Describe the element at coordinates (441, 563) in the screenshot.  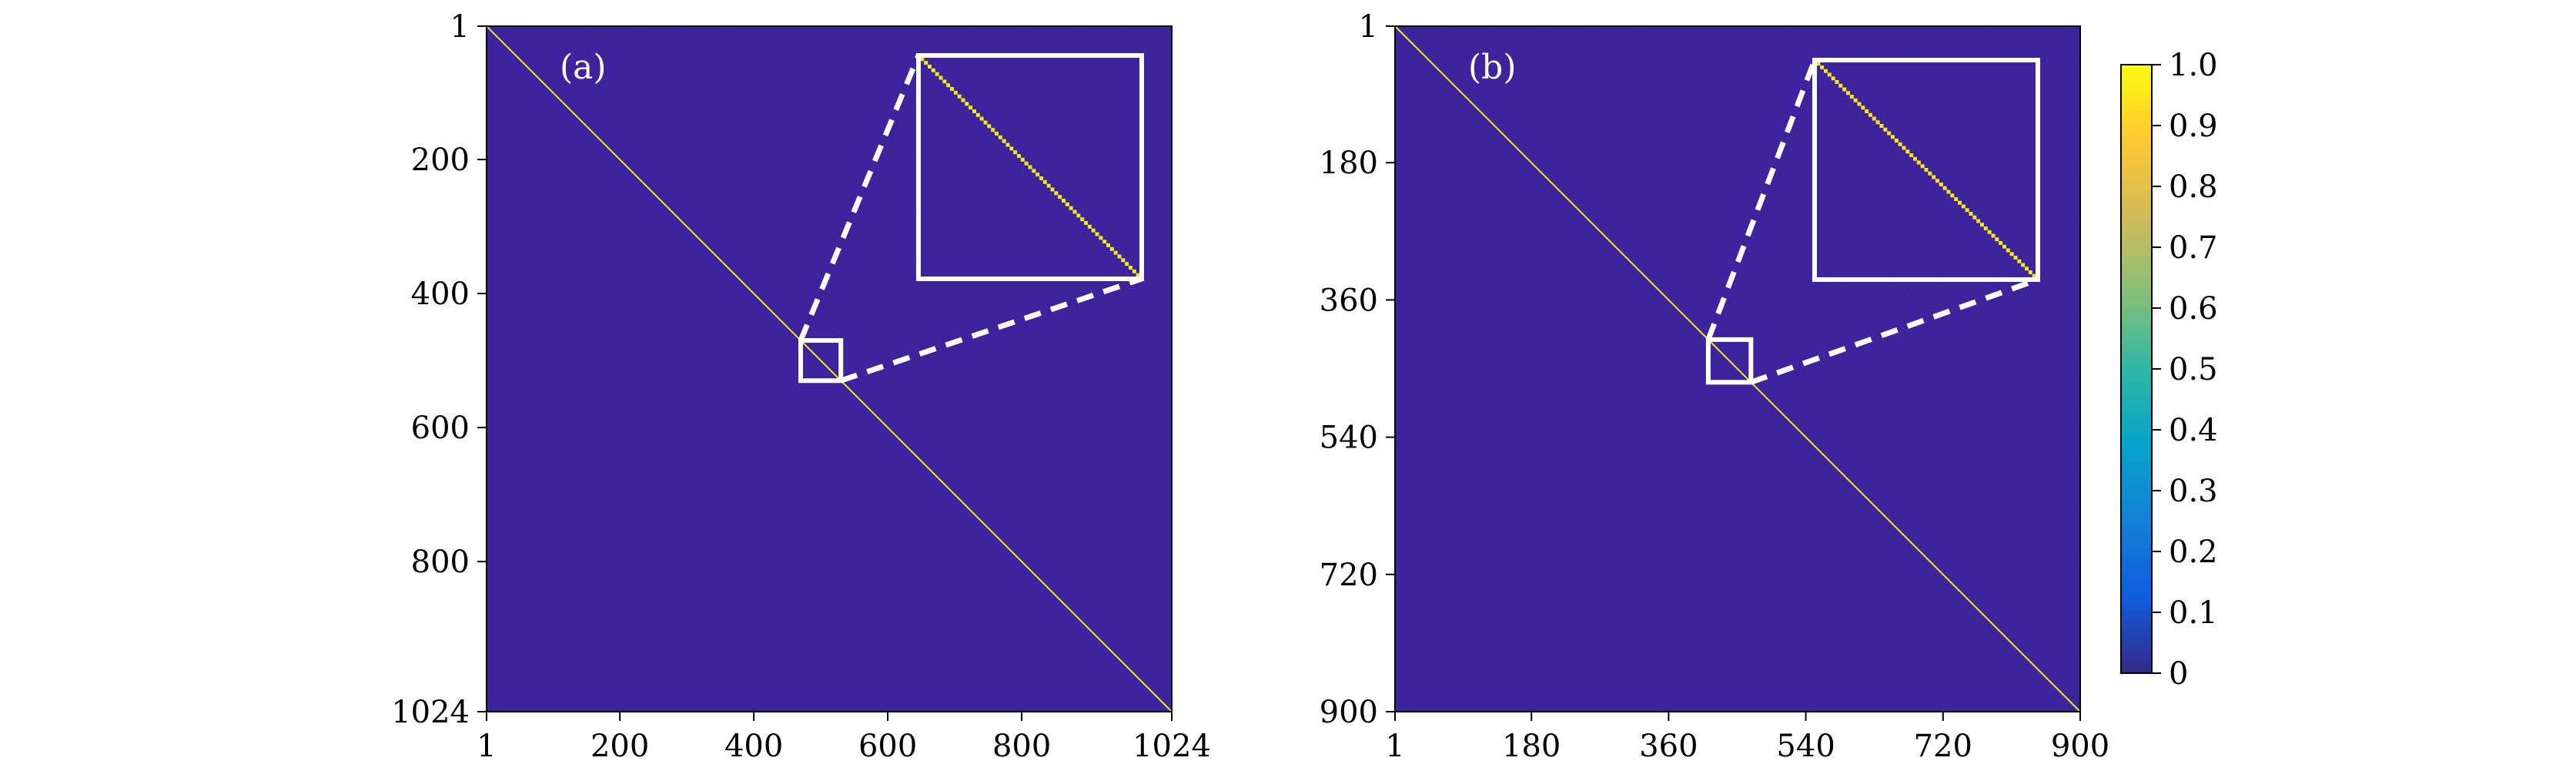
I see `y-tick-label: 800` at that location.